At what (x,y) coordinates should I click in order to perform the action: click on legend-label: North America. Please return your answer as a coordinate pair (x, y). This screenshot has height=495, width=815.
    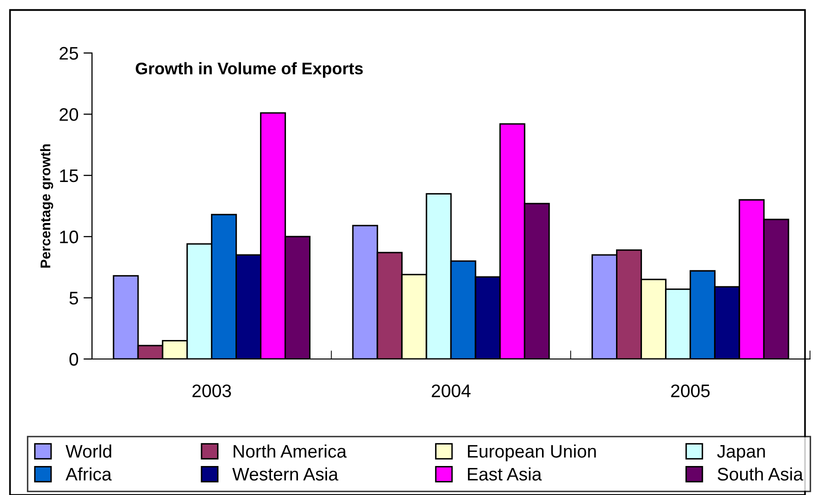
    Looking at the image, I should click on (290, 451).